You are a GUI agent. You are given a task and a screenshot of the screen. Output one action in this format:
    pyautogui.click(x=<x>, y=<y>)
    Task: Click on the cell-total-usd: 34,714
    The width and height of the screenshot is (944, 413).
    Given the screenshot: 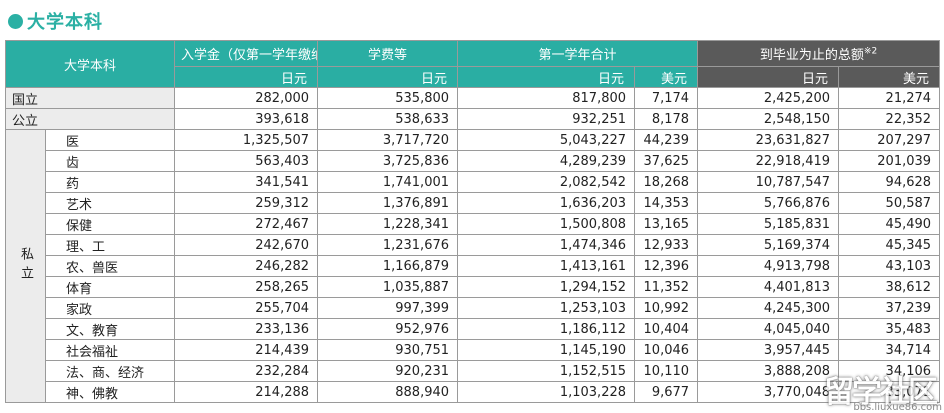 What is the action you would take?
    pyautogui.click(x=889, y=350)
    